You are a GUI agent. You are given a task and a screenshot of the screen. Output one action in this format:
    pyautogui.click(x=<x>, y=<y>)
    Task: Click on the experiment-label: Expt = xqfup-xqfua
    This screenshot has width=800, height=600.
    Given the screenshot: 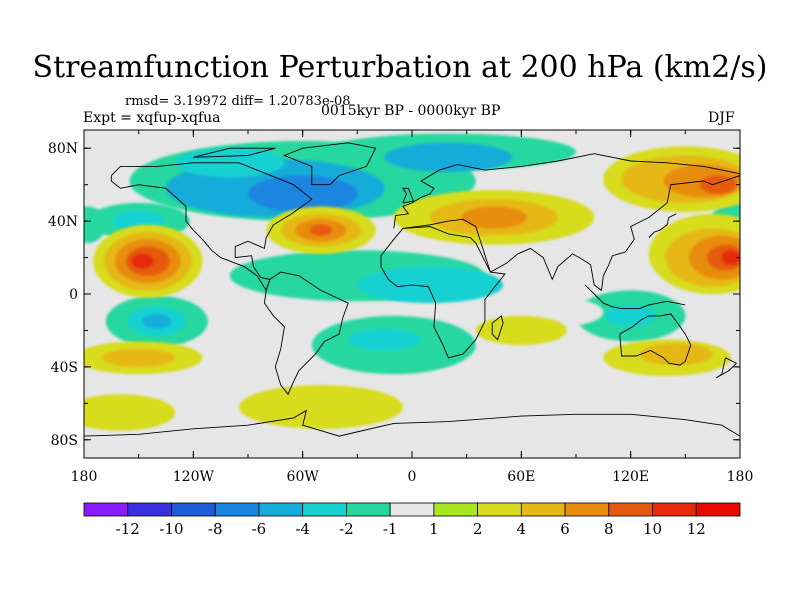 What is the action you would take?
    pyautogui.click(x=152, y=118)
    